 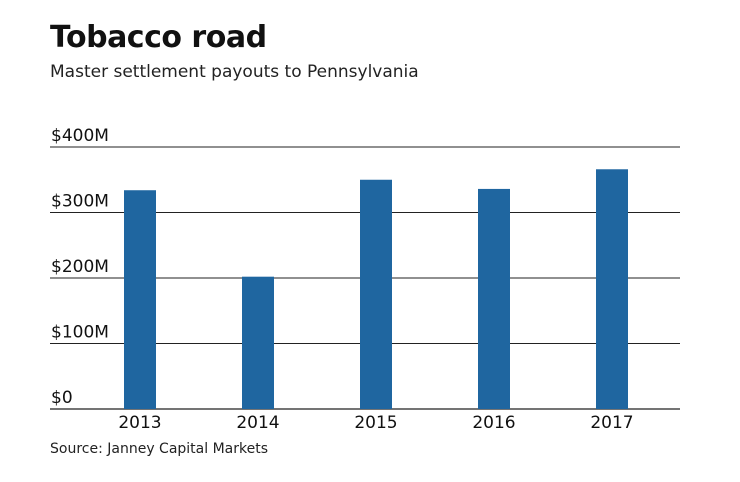 I want to click on bar-2016, so click(x=494, y=298).